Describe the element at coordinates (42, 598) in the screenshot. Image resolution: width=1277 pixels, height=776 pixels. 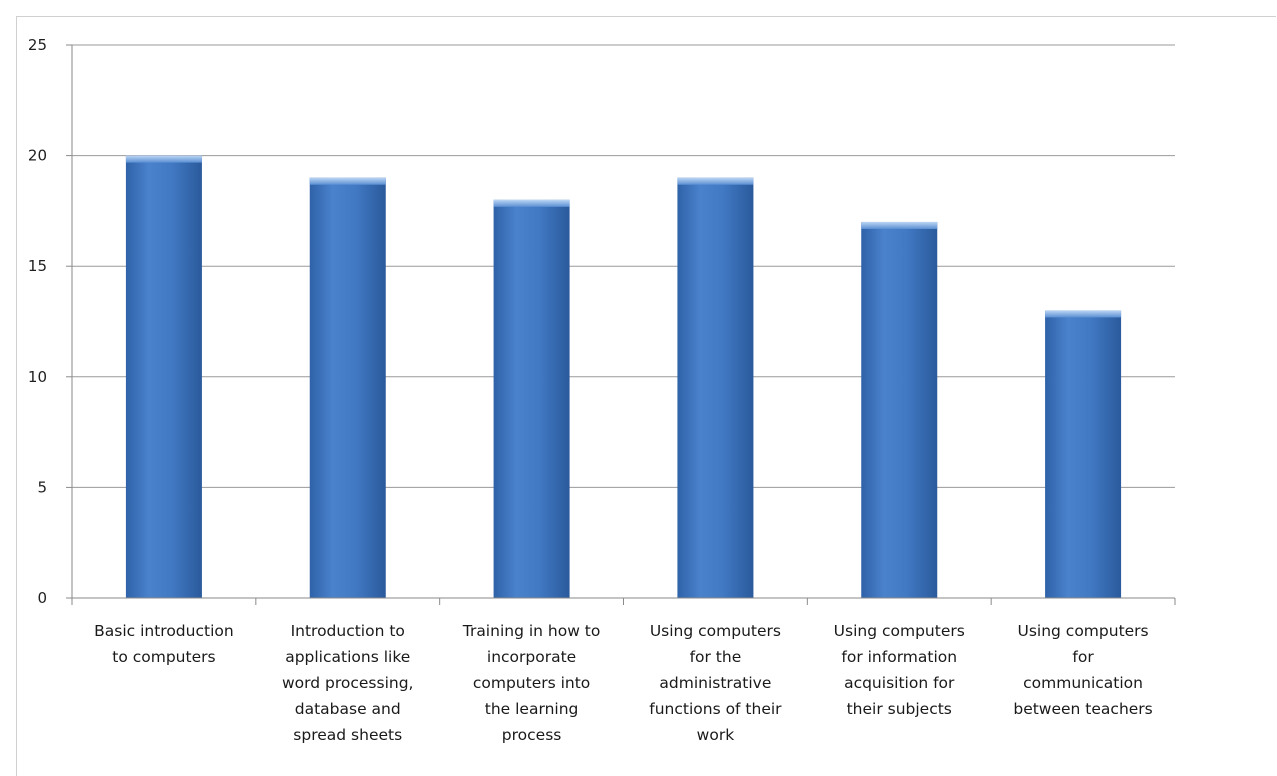
I see `y-tick-label: 0` at that location.